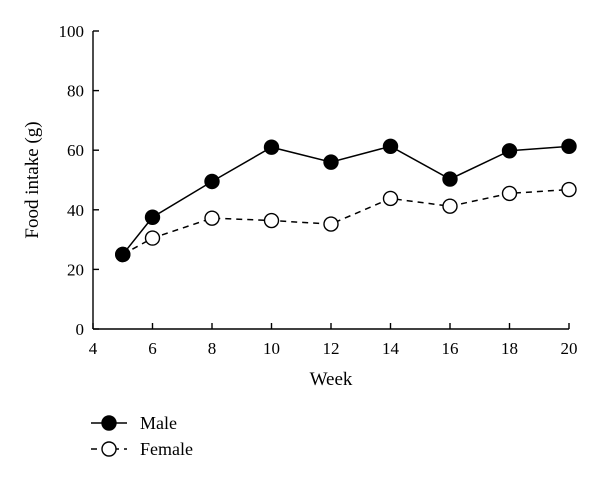  I want to click on y-tick-label: 60, so click(75, 150).